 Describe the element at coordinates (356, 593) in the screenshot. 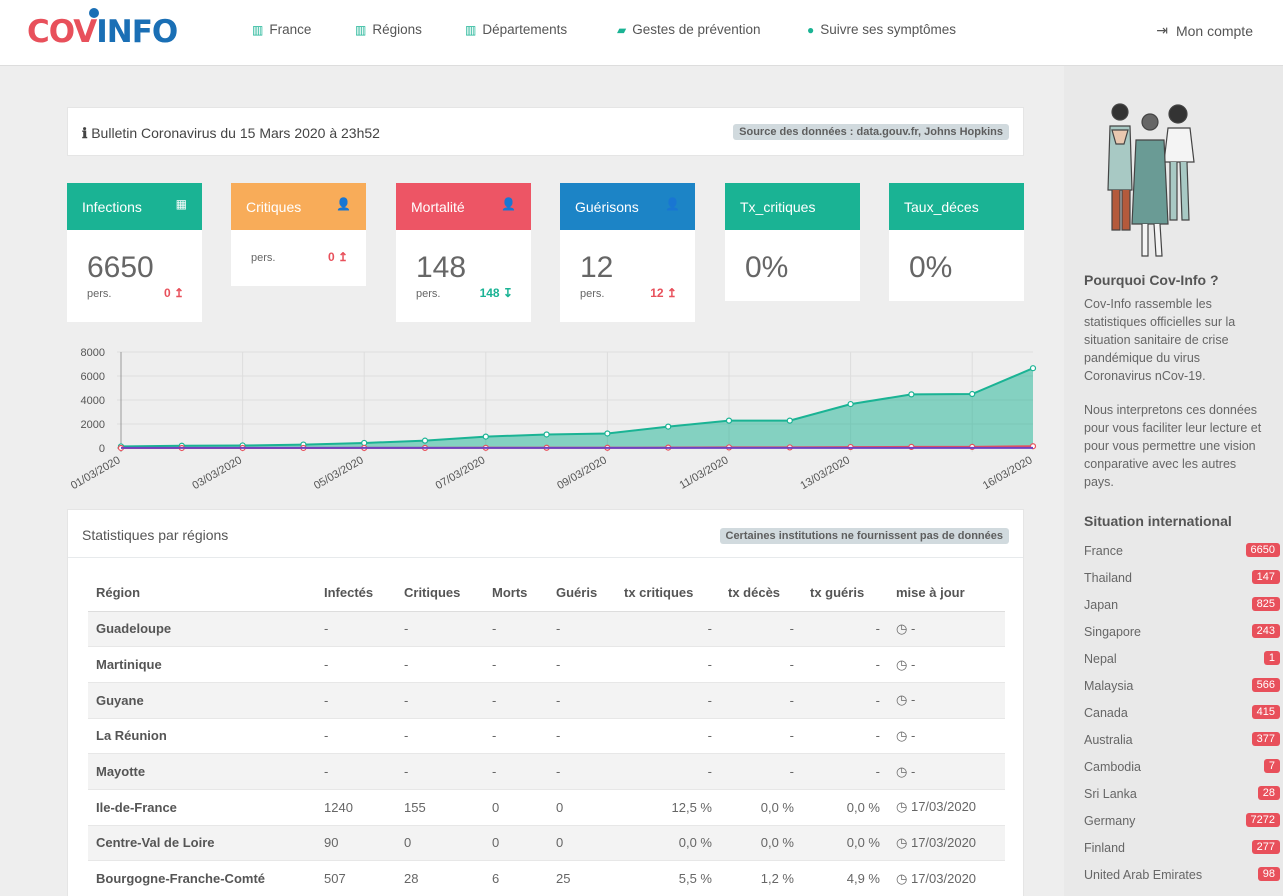

I see `col-infectes: Infectés` at that location.